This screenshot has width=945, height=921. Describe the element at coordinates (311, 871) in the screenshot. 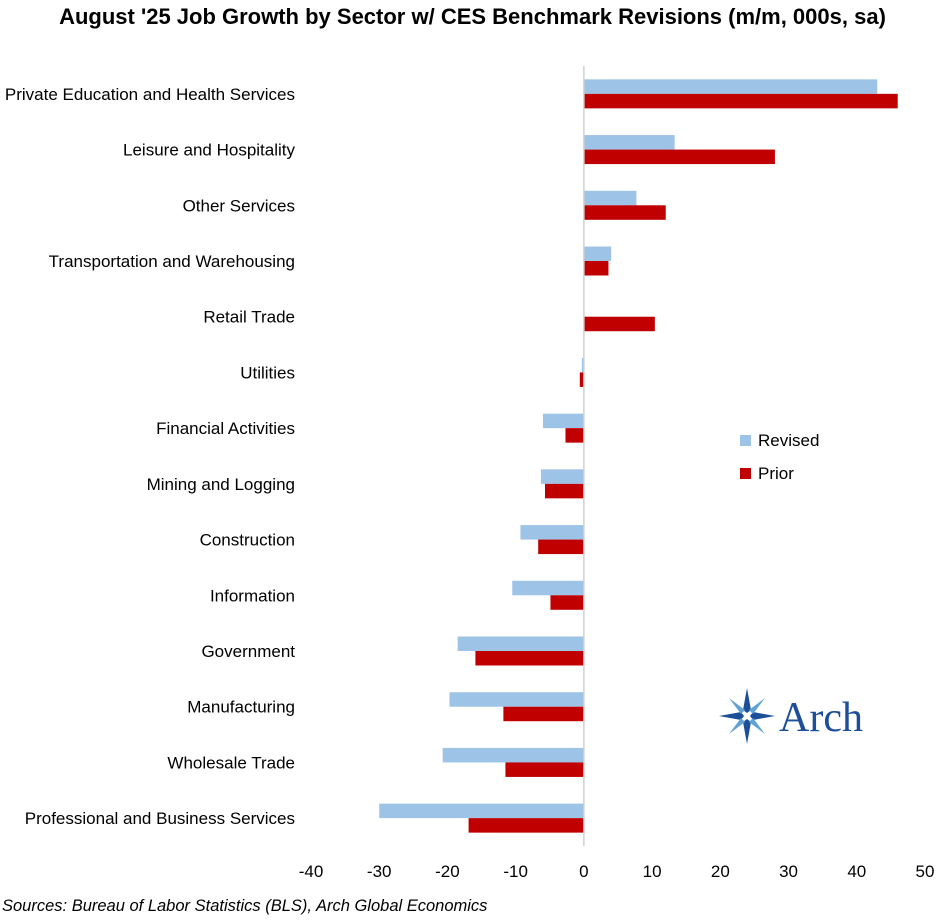

I see `x-tick-label: -40` at that location.